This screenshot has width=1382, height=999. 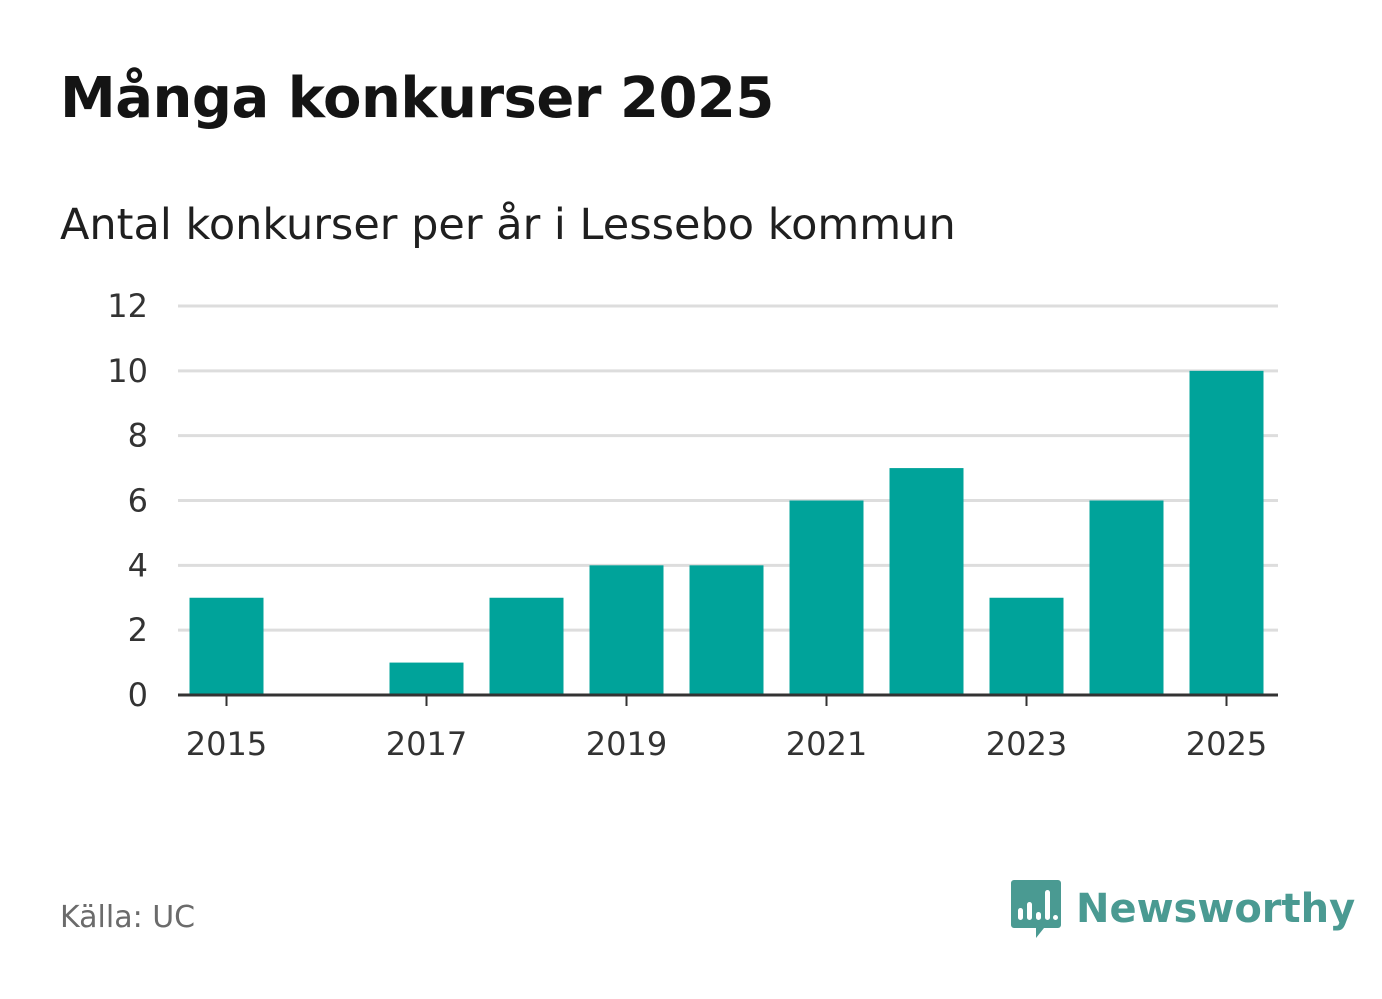 What do you see at coordinates (127, 306) in the screenshot?
I see `y-tick-label-12: 12` at bounding box center [127, 306].